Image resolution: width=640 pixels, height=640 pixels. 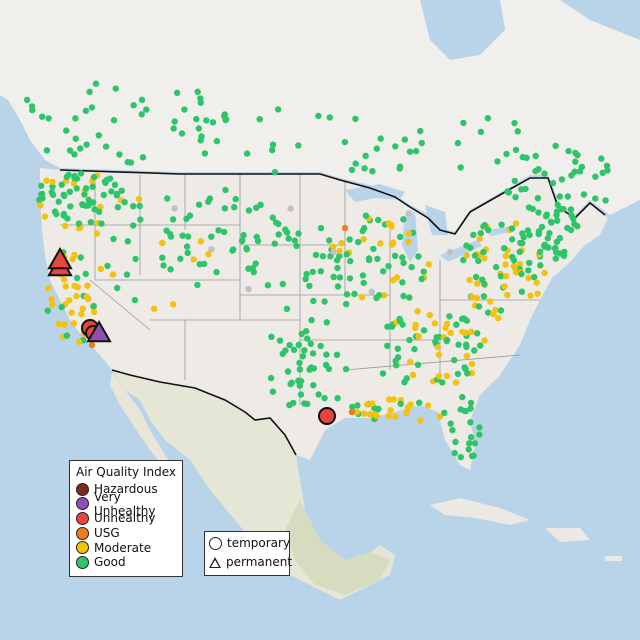 I want to click on legend-label: Unhealthy, so click(x=125, y=518).